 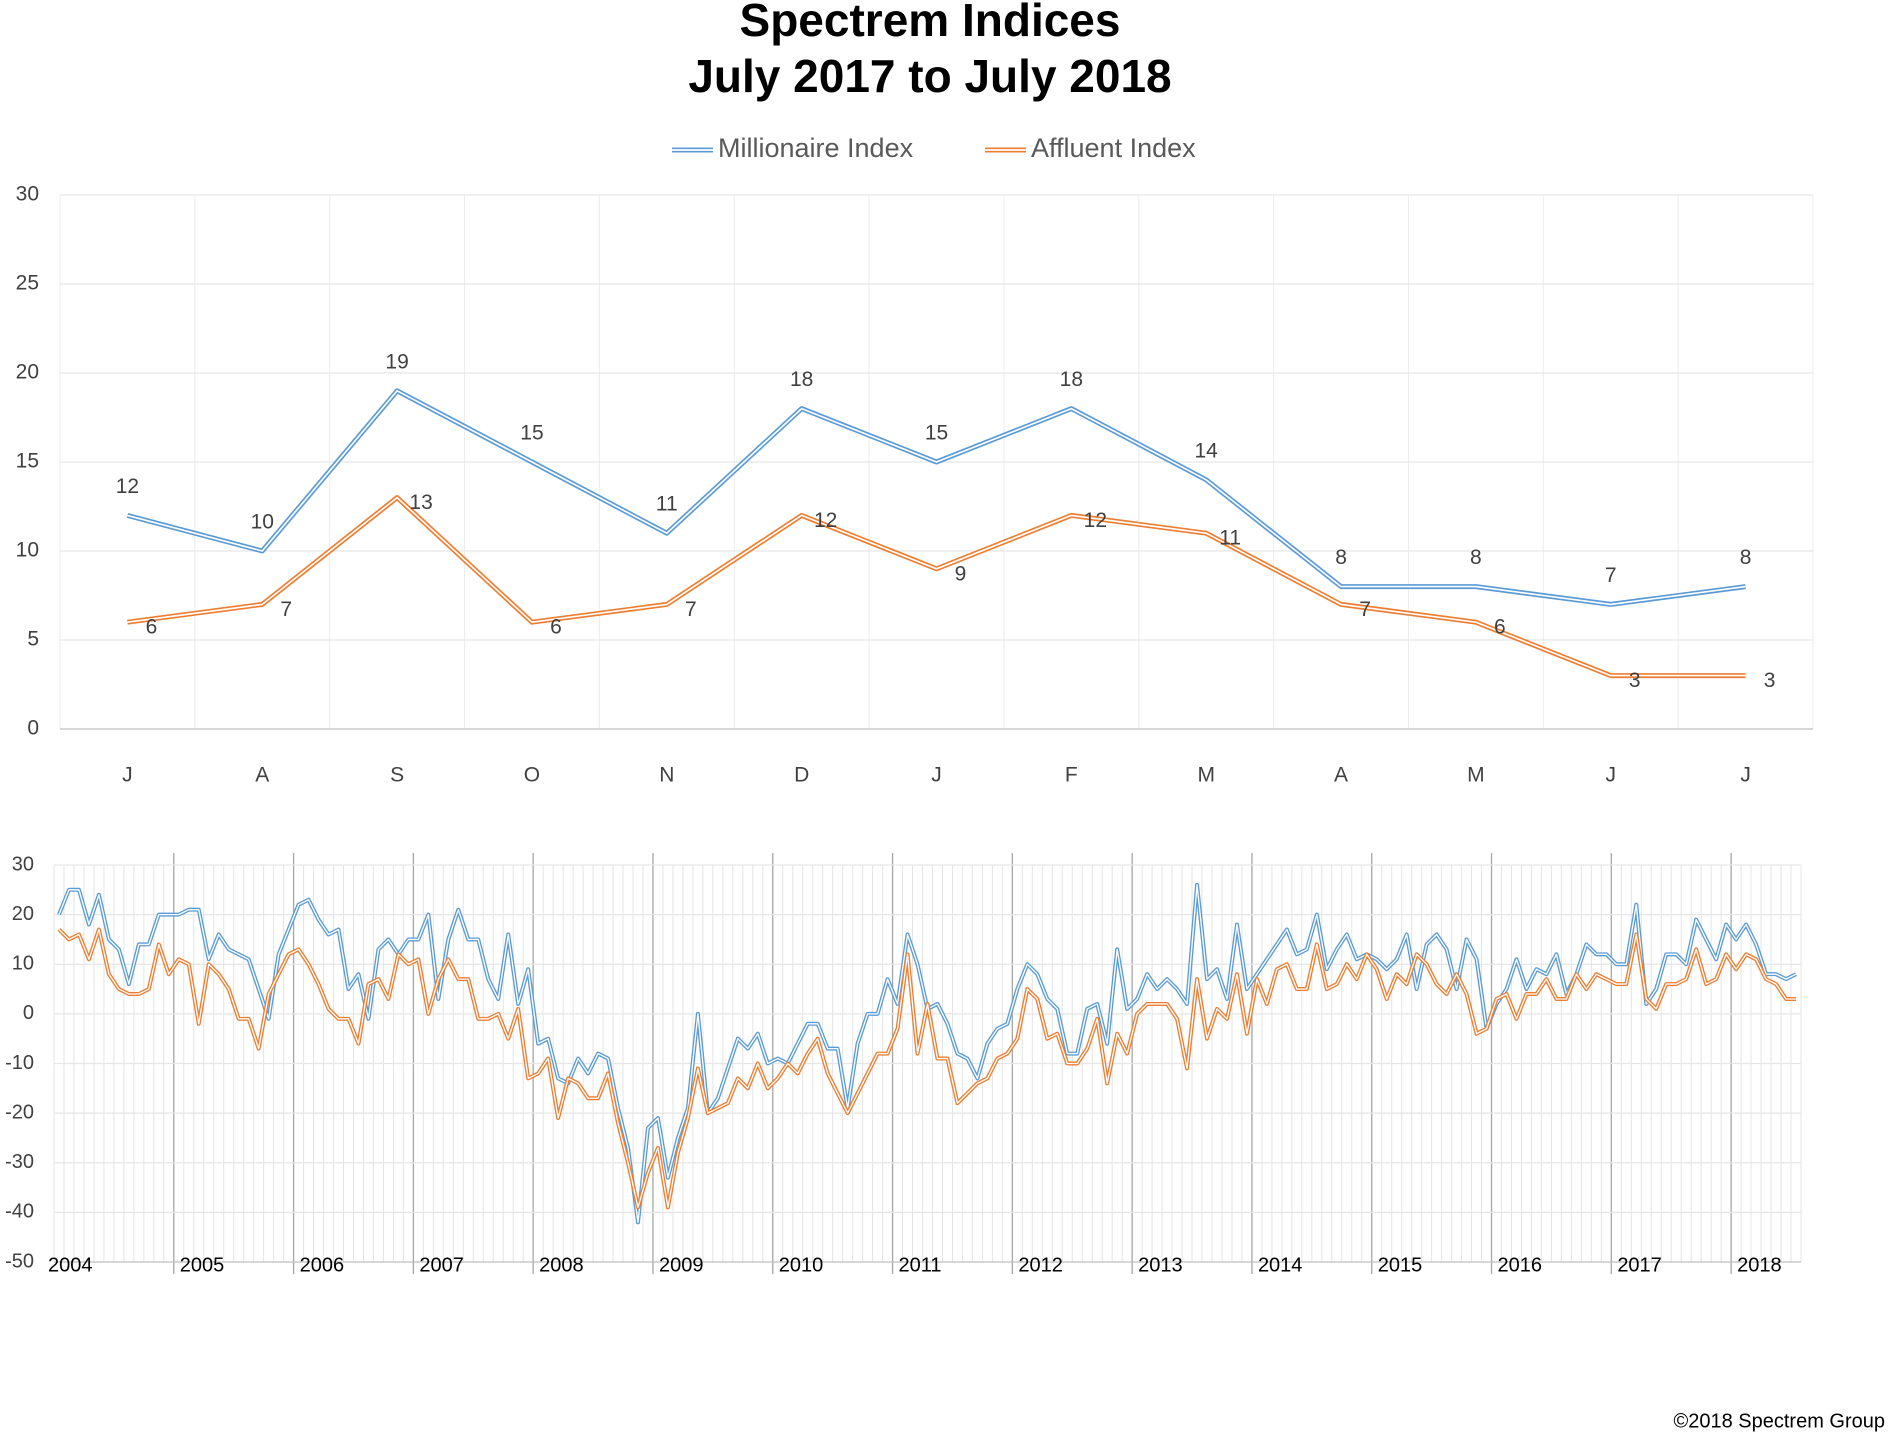 I want to click on x-tick-label: N, so click(x=666, y=775).